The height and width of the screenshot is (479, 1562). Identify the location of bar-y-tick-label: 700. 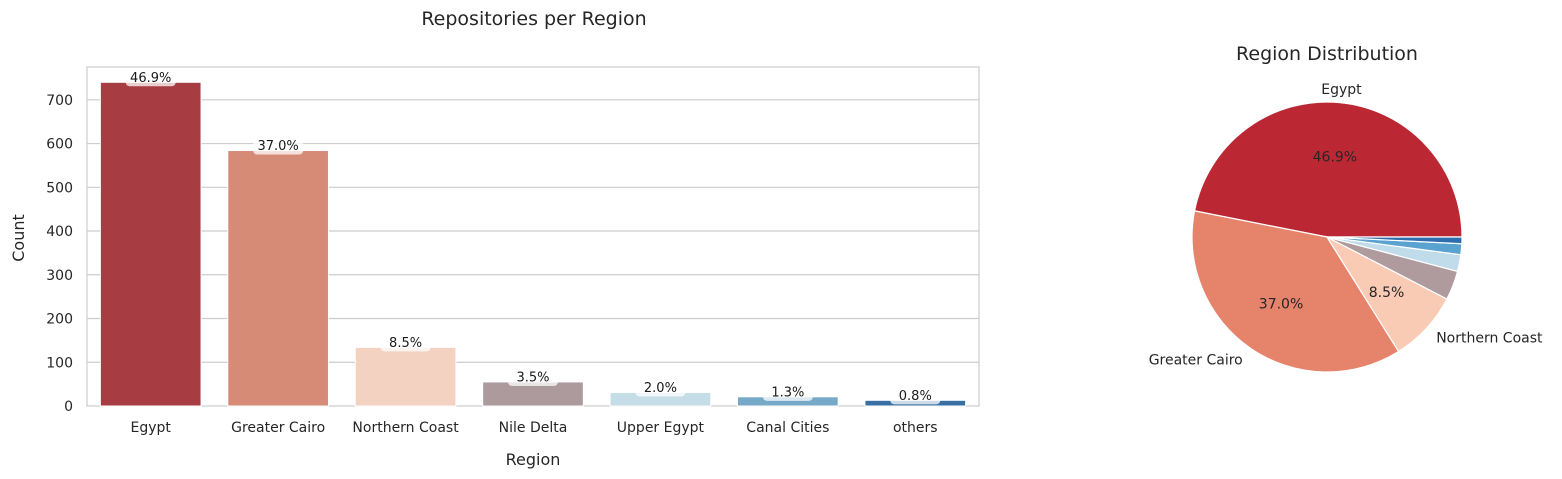
(59, 101).